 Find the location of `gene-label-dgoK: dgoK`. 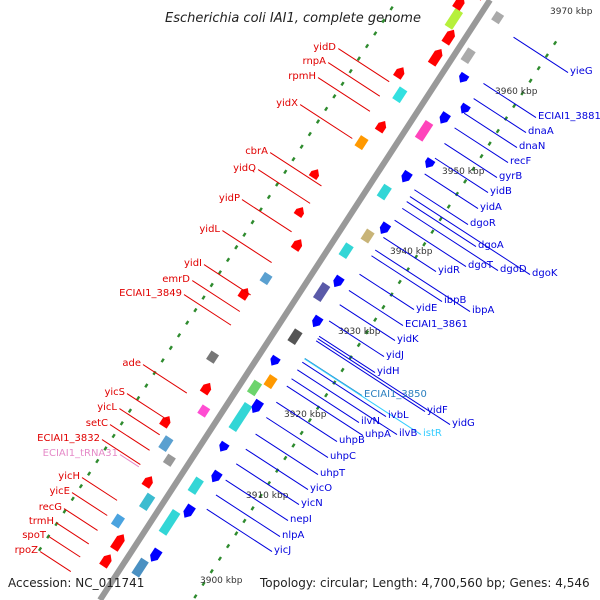

gene-label-dgoK: dgoK is located at coordinates (545, 273).